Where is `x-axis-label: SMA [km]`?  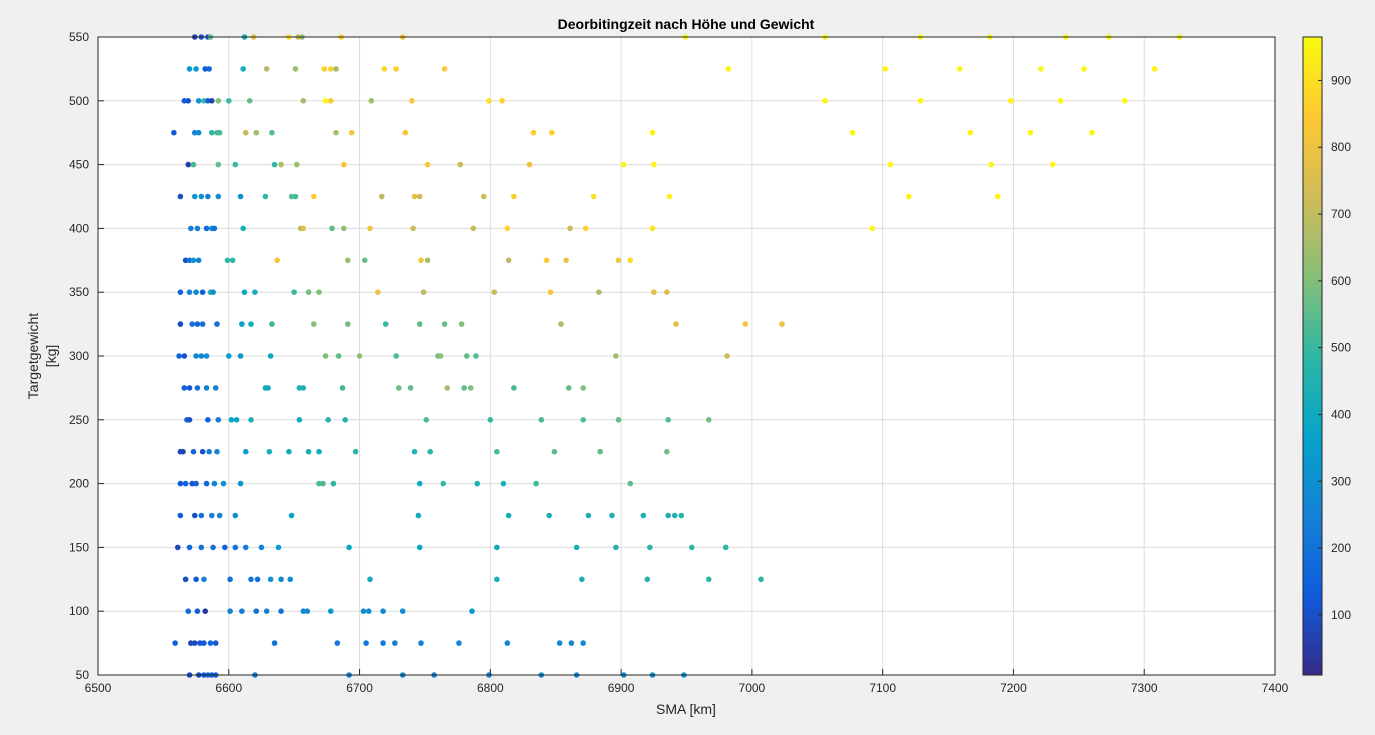 x-axis-label: SMA [km] is located at coordinates (686, 709).